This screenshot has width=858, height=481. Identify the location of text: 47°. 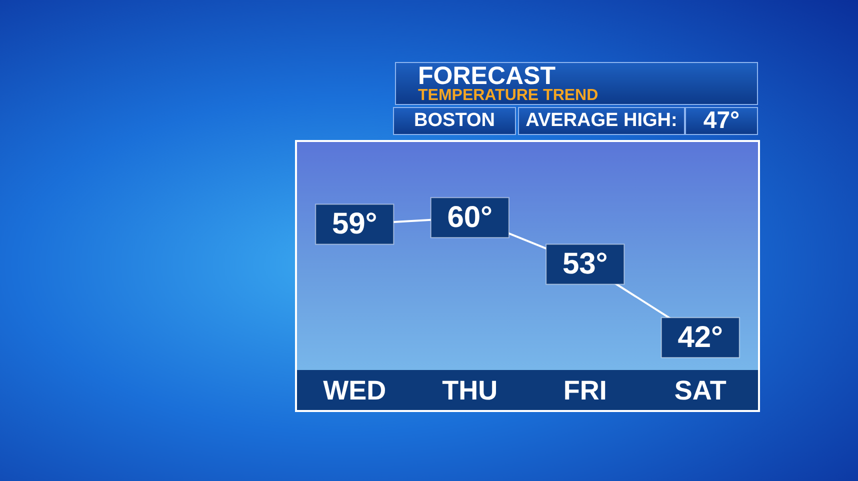
(721, 121).